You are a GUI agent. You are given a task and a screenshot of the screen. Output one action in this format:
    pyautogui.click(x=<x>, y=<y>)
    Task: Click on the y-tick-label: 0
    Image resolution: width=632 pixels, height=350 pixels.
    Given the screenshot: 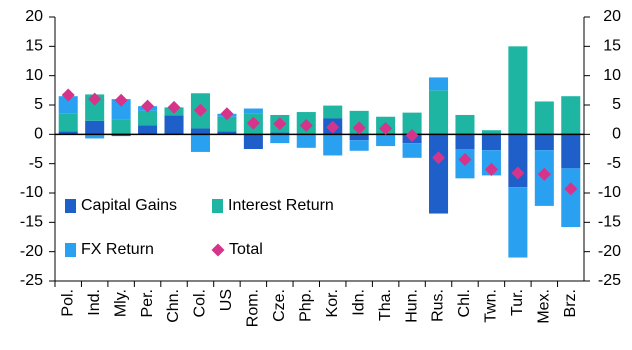 What is the action you would take?
    pyautogui.click(x=38, y=134)
    